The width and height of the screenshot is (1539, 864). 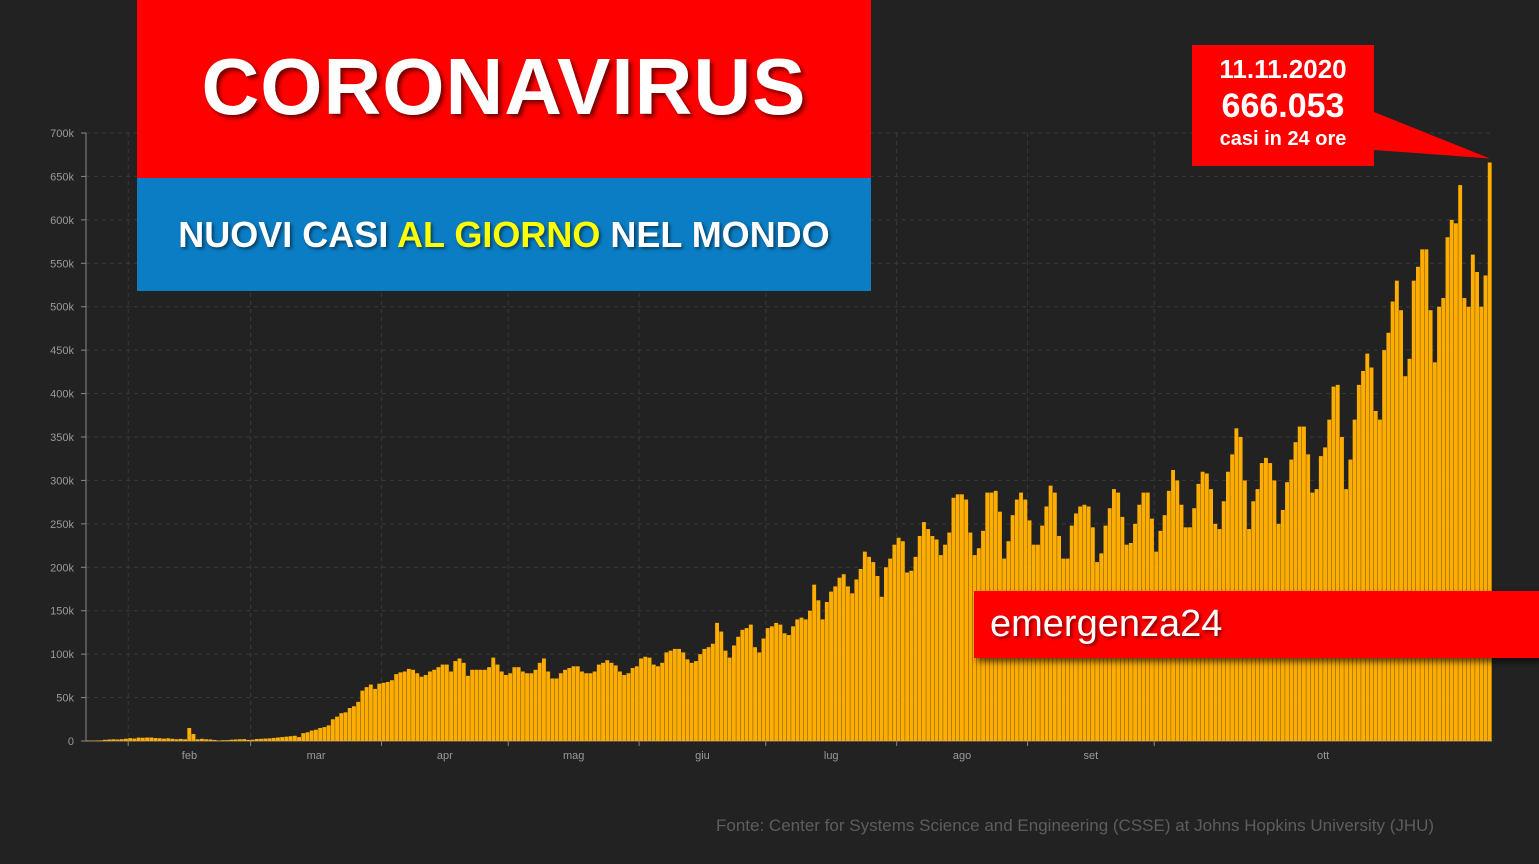 What do you see at coordinates (316, 756) in the screenshot?
I see `x-tick-label: mar` at bounding box center [316, 756].